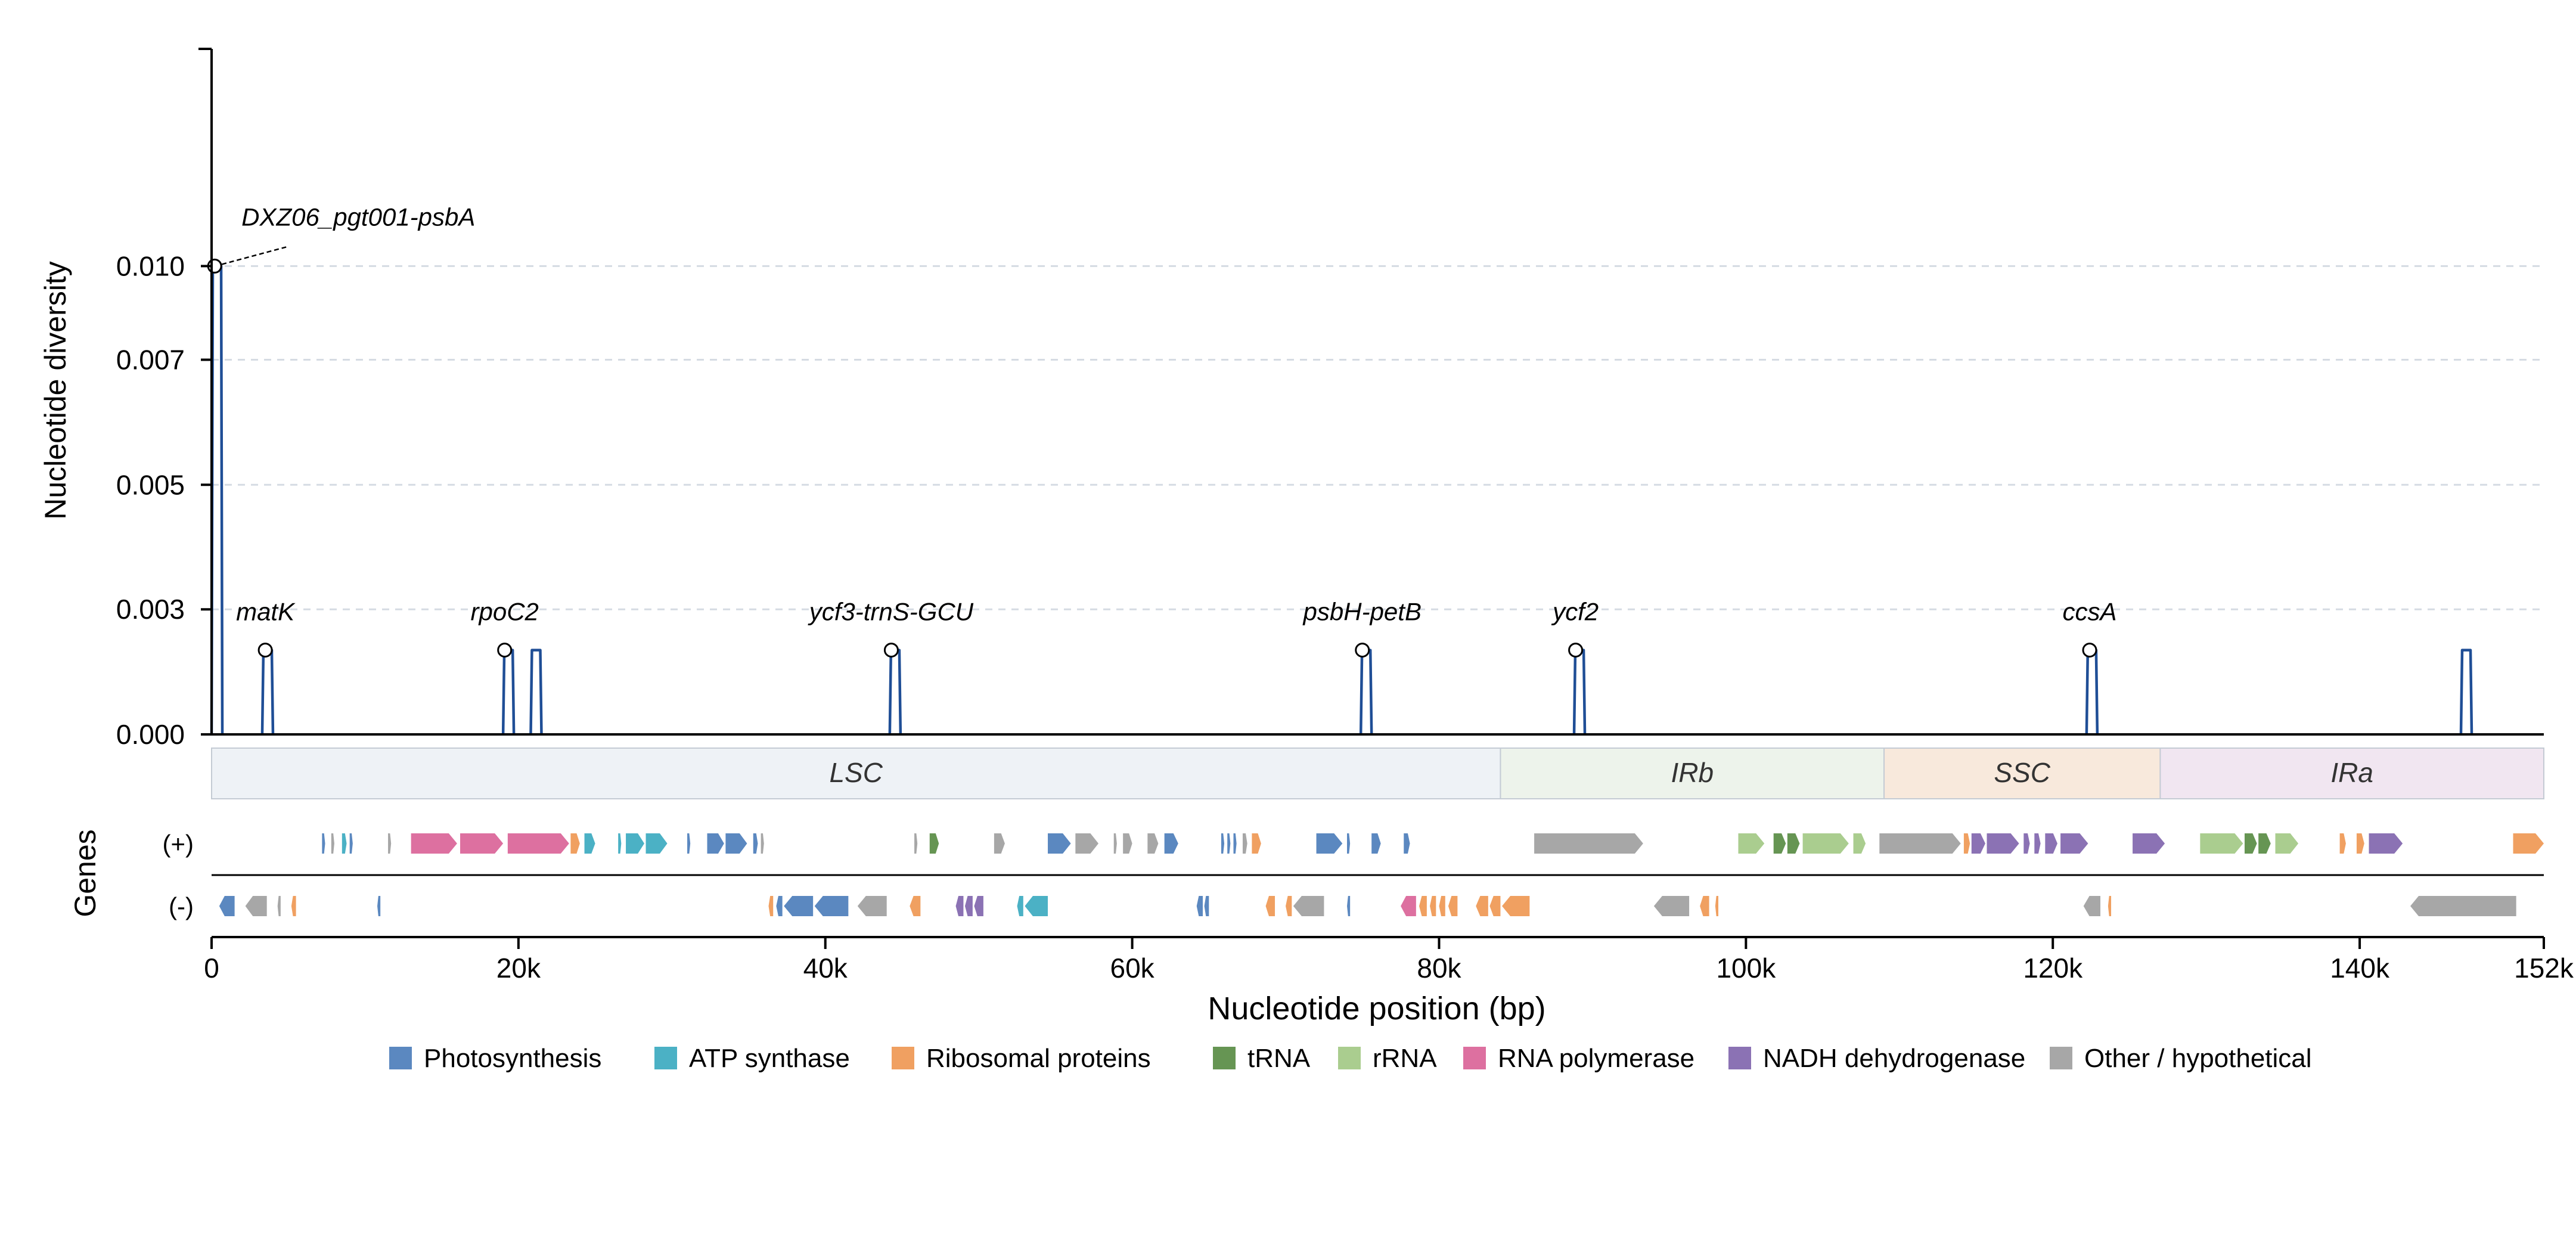 The height and width of the screenshot is (1253, 2576). What do you see at coordinates (182, 906) in the screenshot?
I see `strand-minus-label: (-)` at bounding box center [182, 906].